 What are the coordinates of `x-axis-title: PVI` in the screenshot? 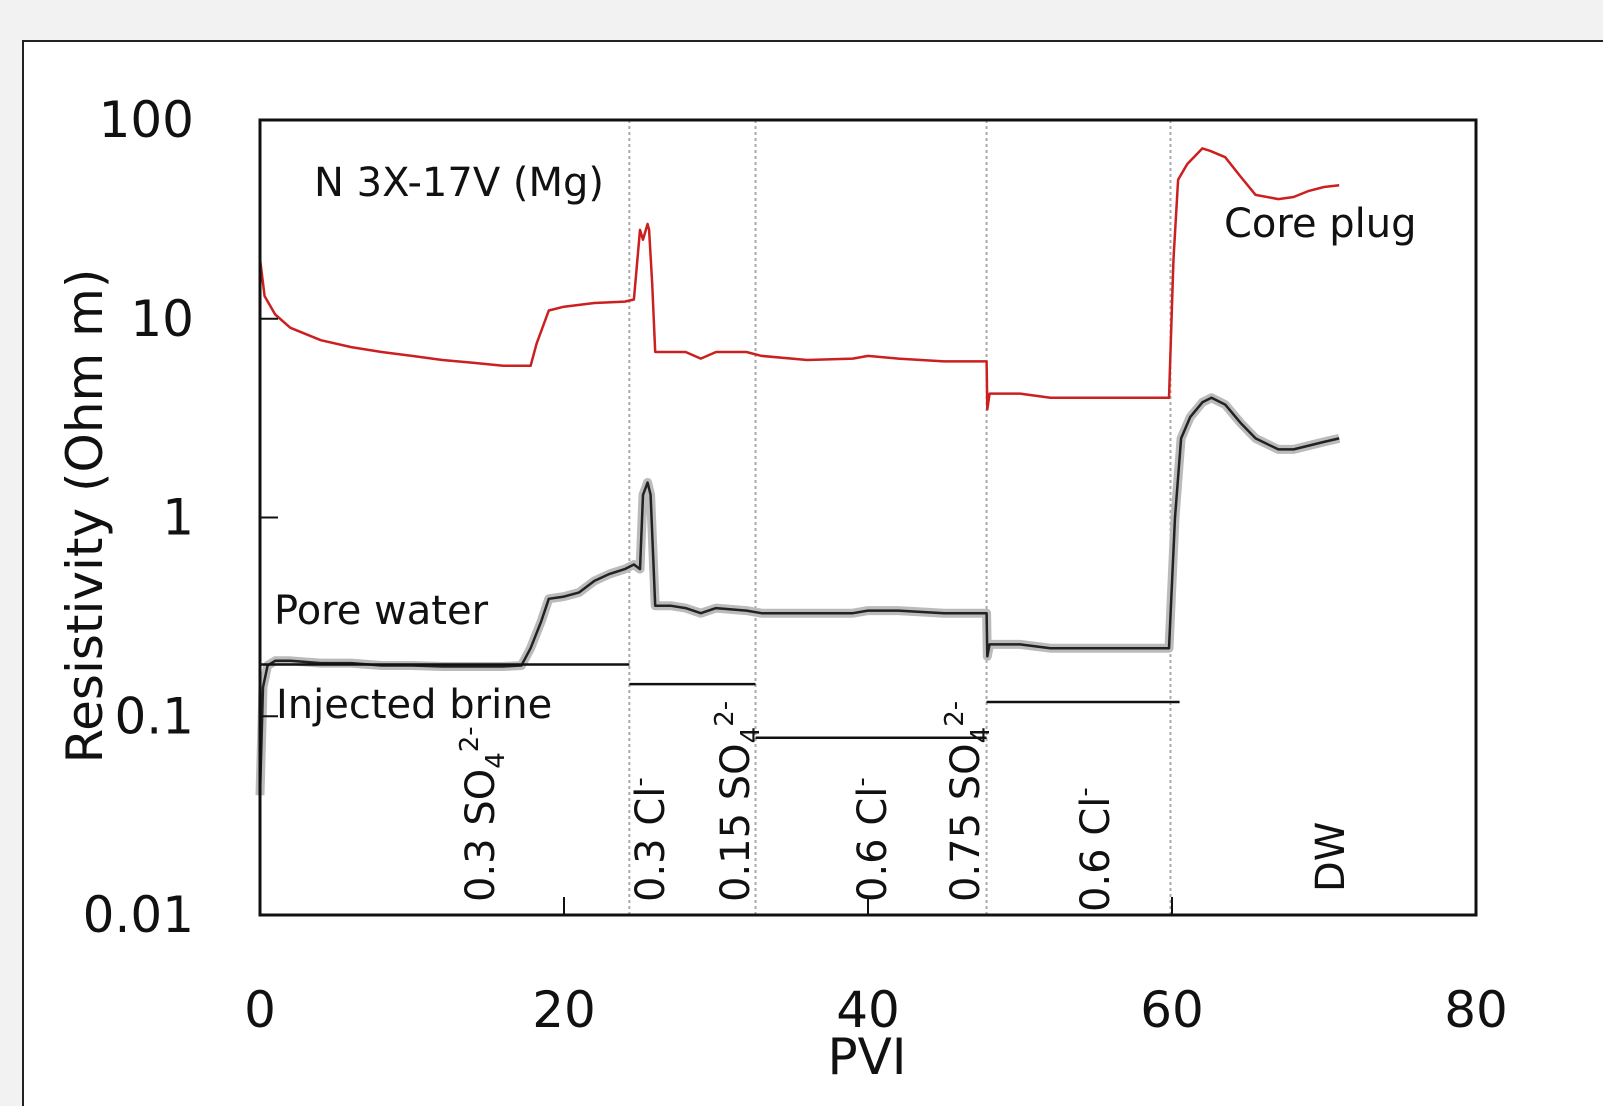 It's located at (866, 1057).